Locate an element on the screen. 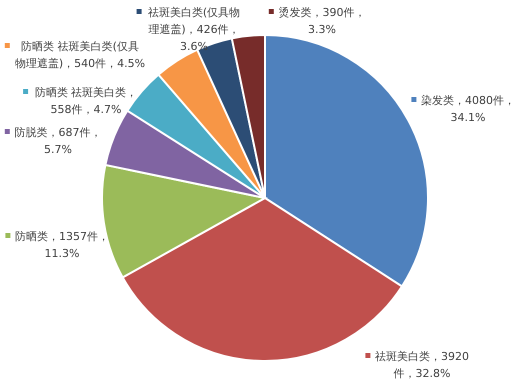 The image size is (527, 386). legend-label: 烫发类，390件，3.3% is located at coordinates (322, 21).